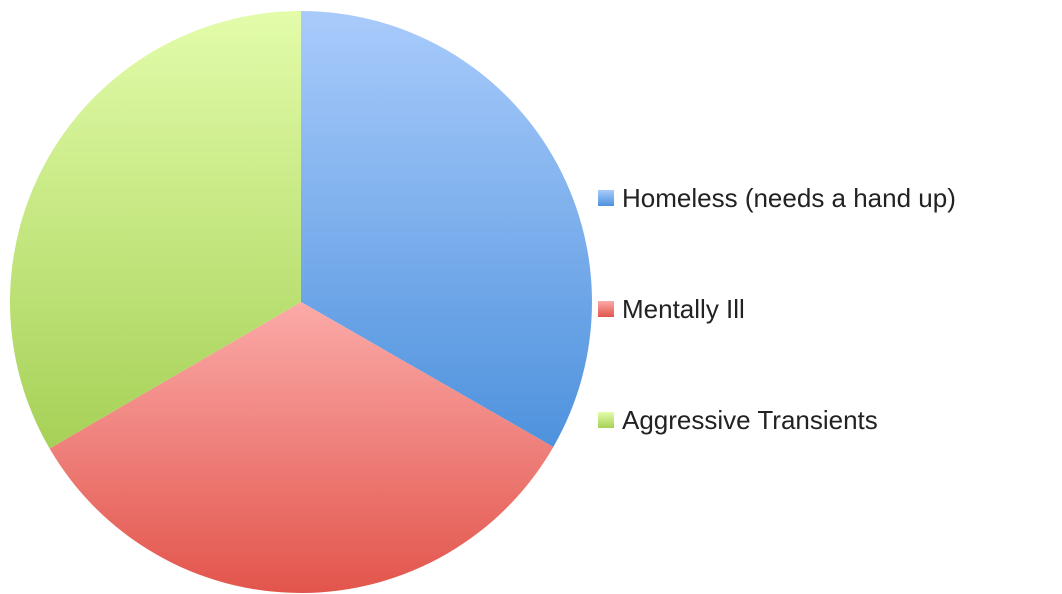  What do you see at coordinates (606, 420) in the screenshot?
I see `legend-swatch-aggressive-transients` at bounding box center [606, 420].